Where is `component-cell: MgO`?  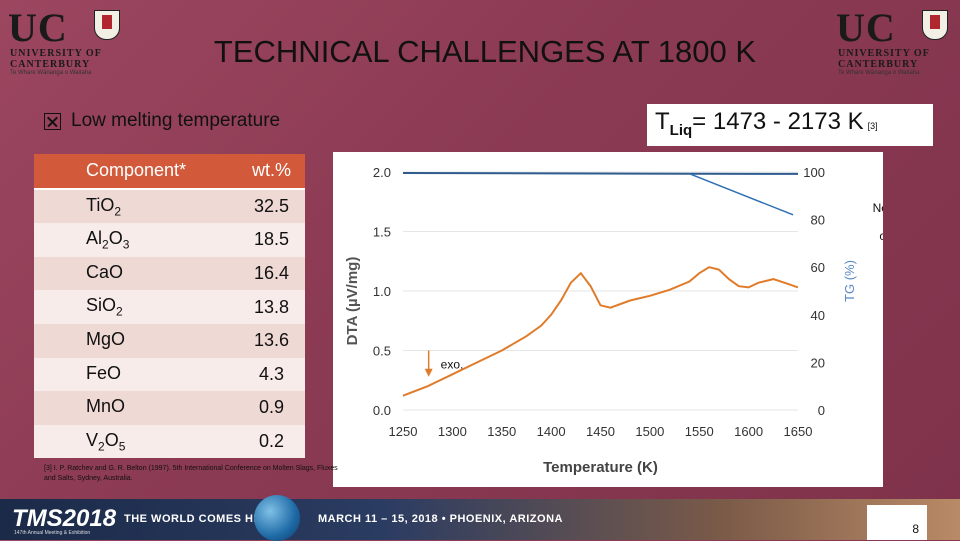 component-cell: MgO is located at coordinates (136, 340).